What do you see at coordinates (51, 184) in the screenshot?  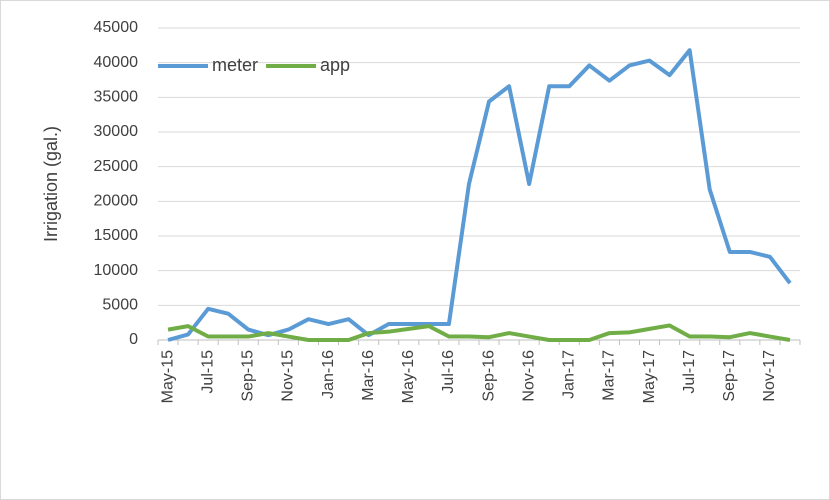 I see `y-axis-label: Irrigation (gal.)` at bounding box center [51, 184].